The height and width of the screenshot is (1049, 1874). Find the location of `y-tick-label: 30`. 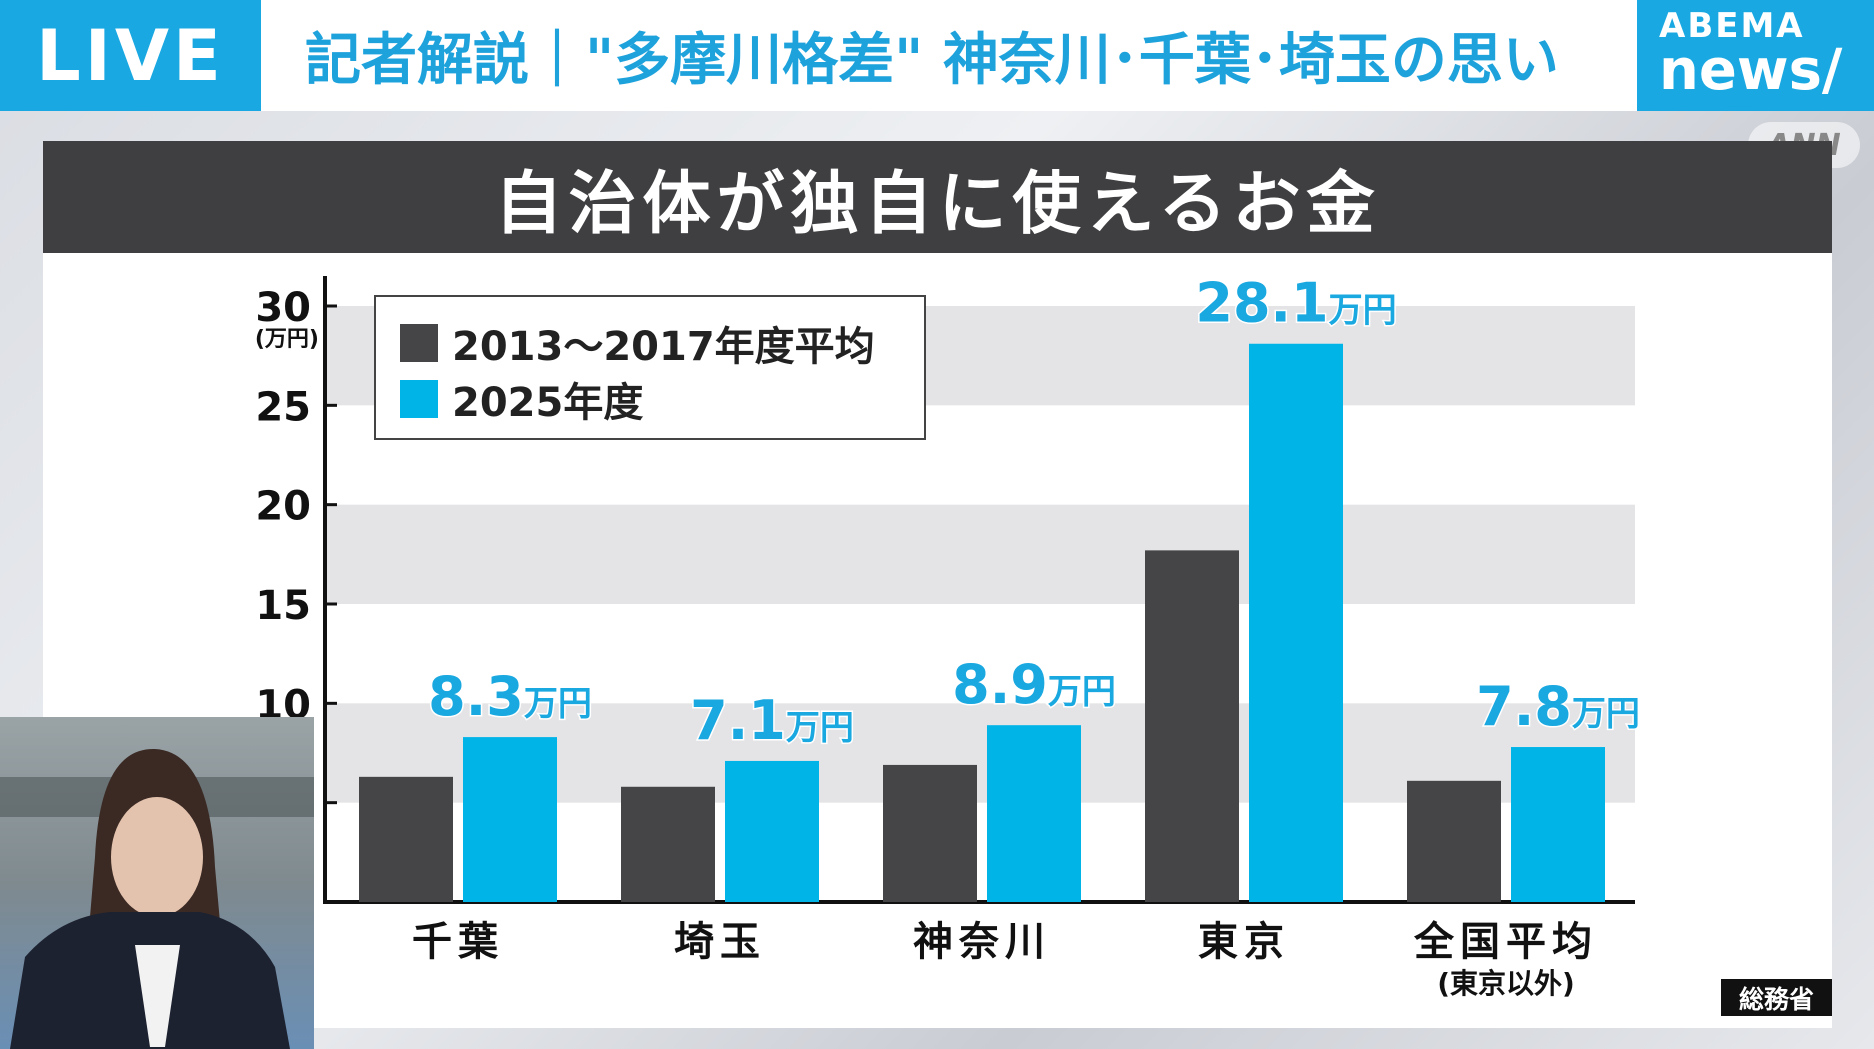

y-tick-label: 30 is located at coordinates (283, 308).